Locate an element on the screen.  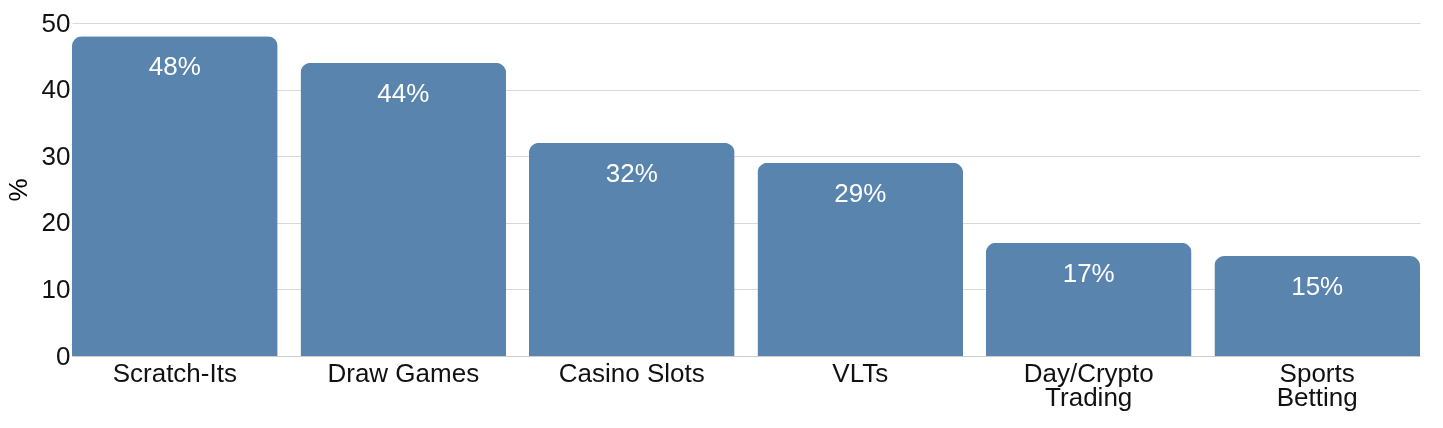
data-label: 48% is located at coordinates (174, 66).